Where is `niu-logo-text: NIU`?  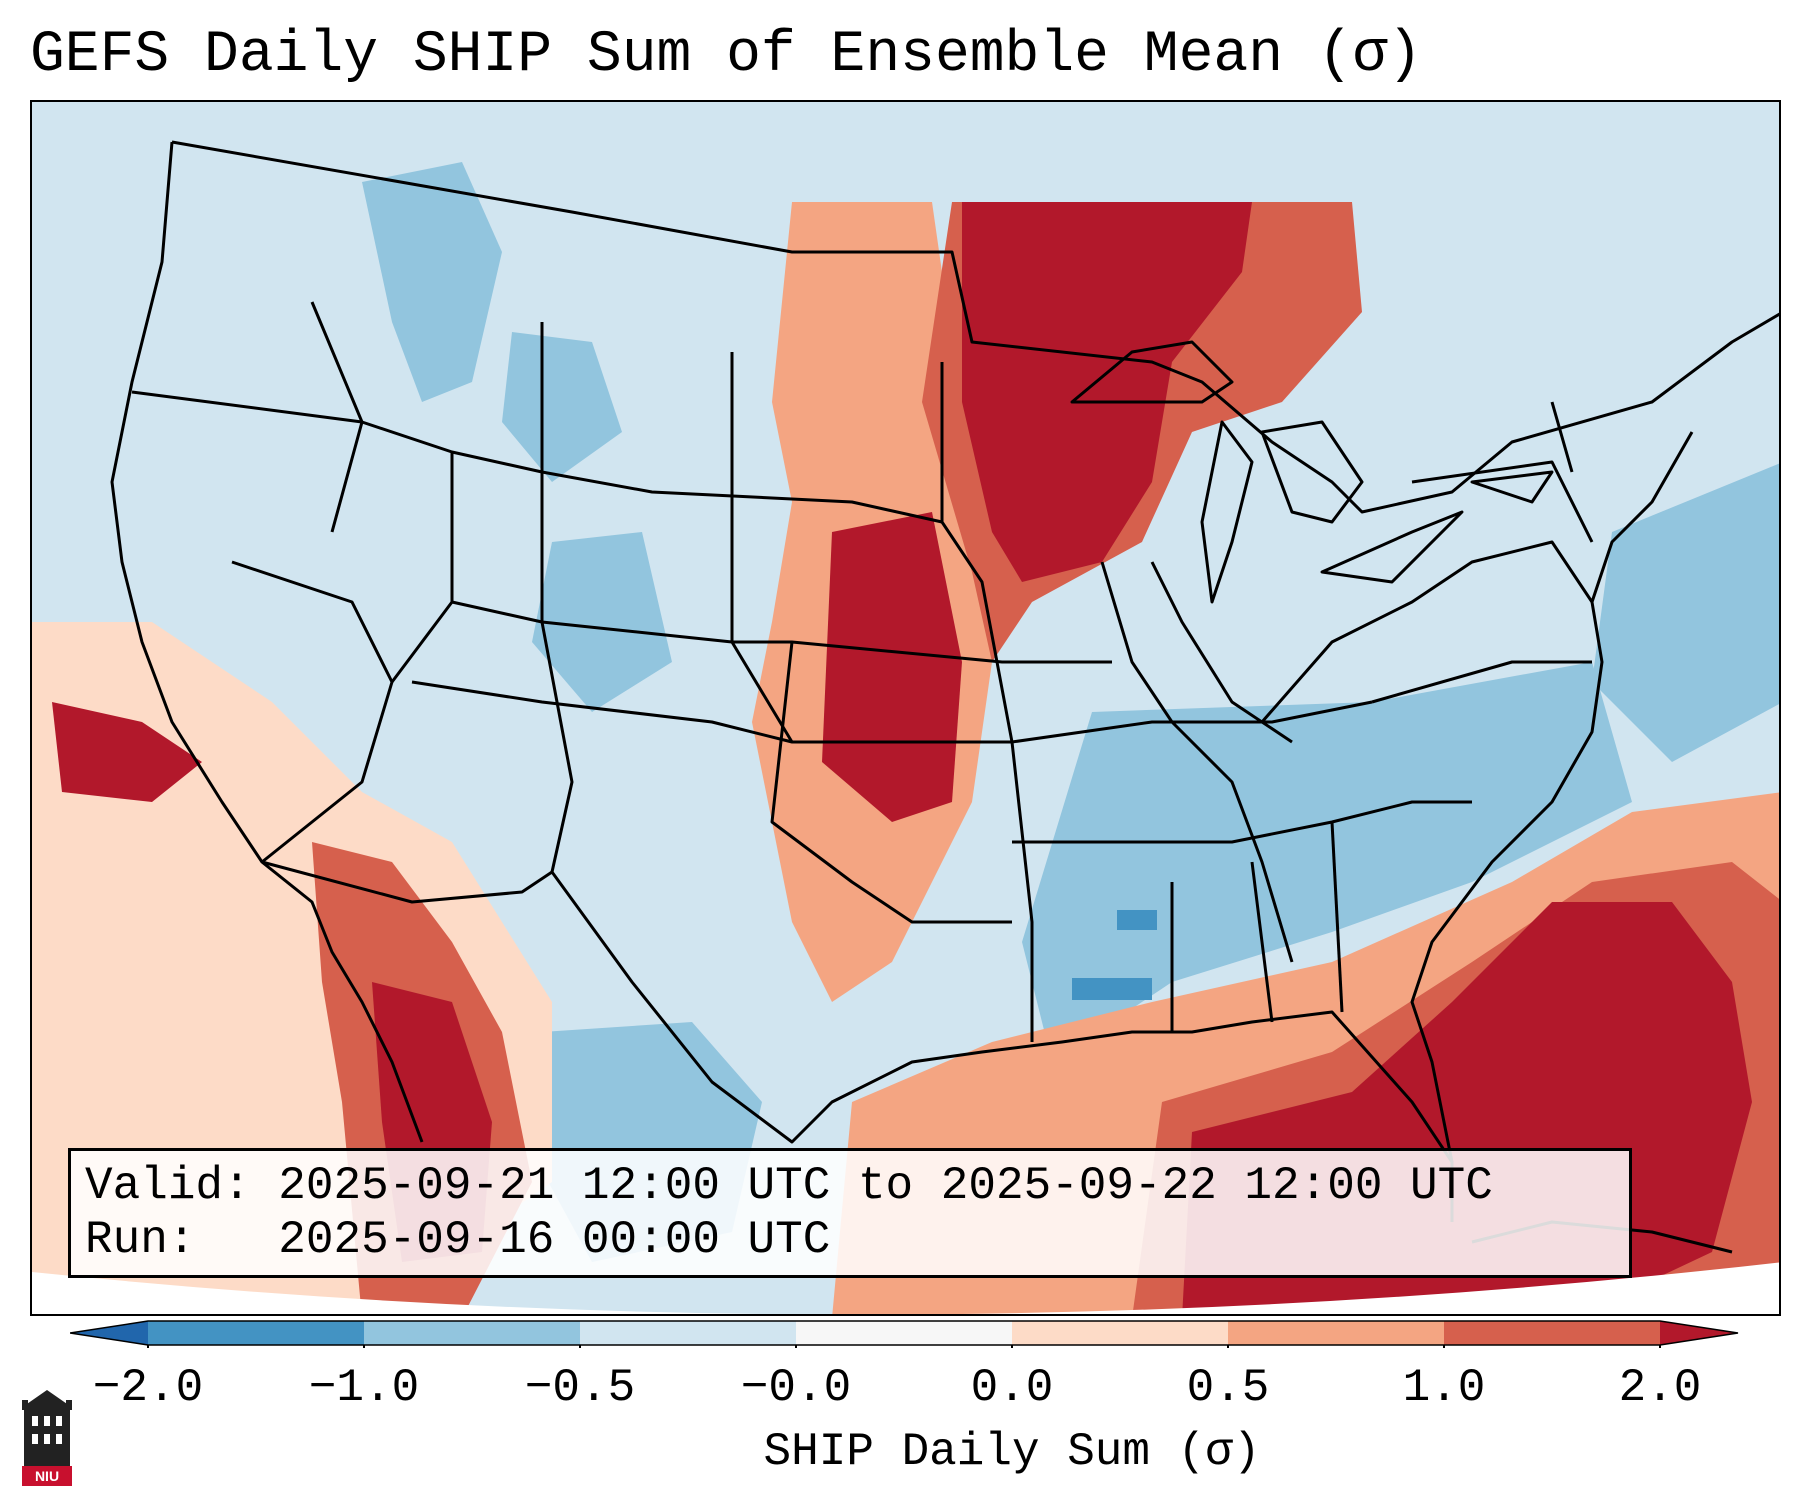 niu-logo-text: NIU is located at coordinates (47, 1476).